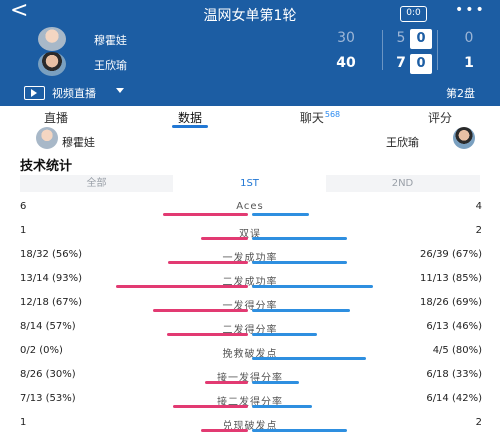 The width and height of the screenshot is (500, 440). I want to click on stat-name: 一发成功率, so click(250, 258).